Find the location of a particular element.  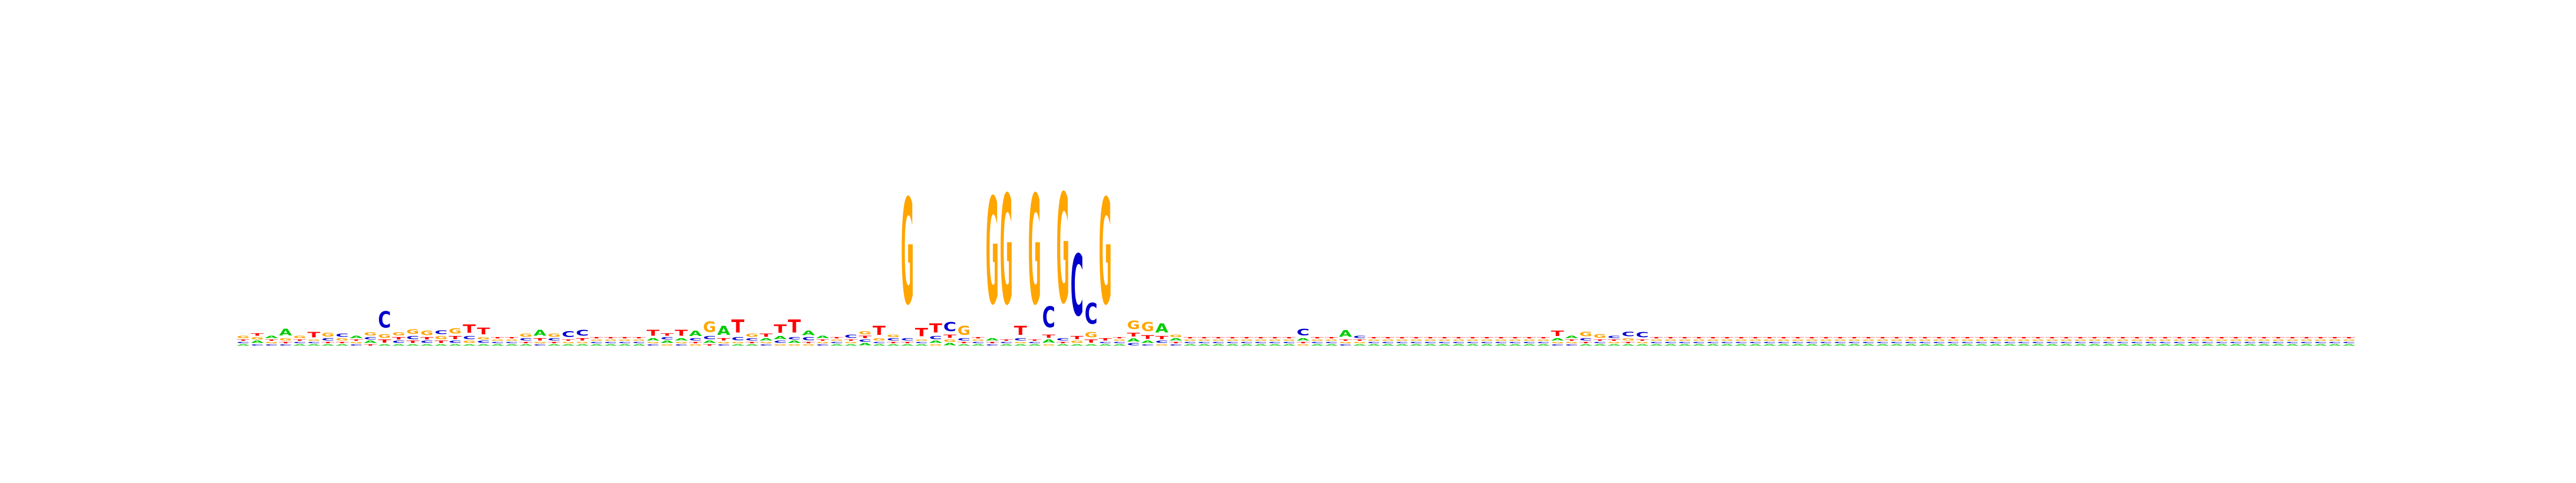

logo-letter-G-pos-61: G is located at coordinates (1091, 335).